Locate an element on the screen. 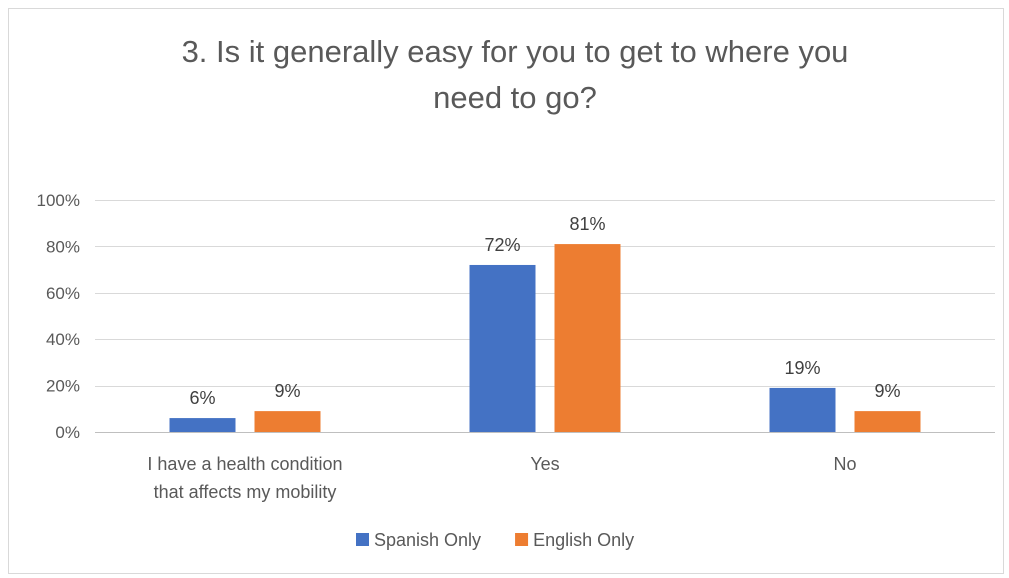 The height and width of the screenshot is (578, 1009). y-tick-label: 40% is located at coordinates (63, 339).